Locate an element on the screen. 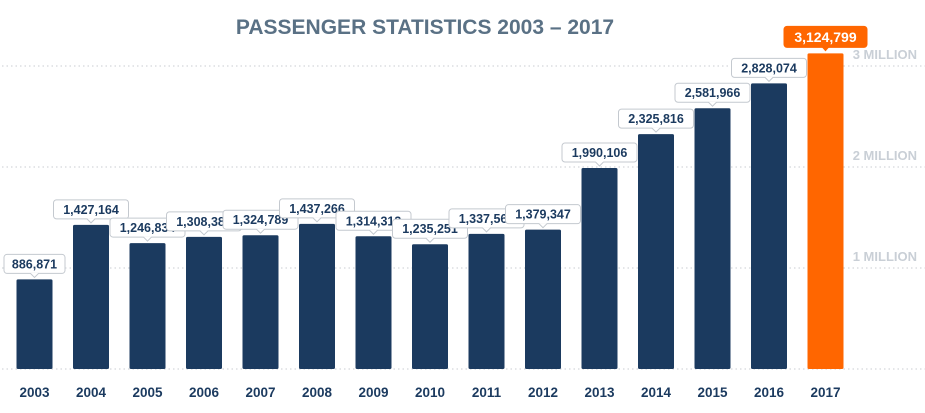 The height and width of the screenshot is (413, 925). data-label-text: 2,325,816 is located at coordinates (656, 119).